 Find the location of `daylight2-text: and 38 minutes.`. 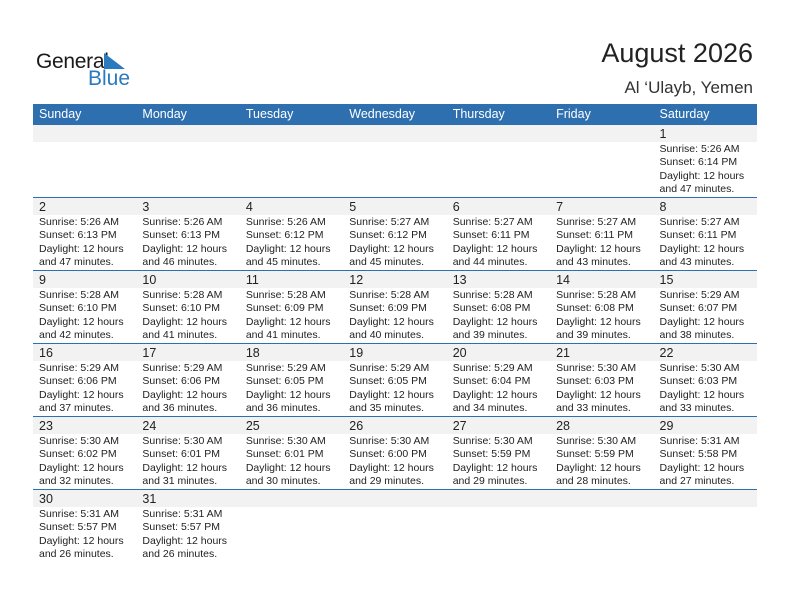

daylight2-text: and 38 minutes. is located at coordinates (697, 335).